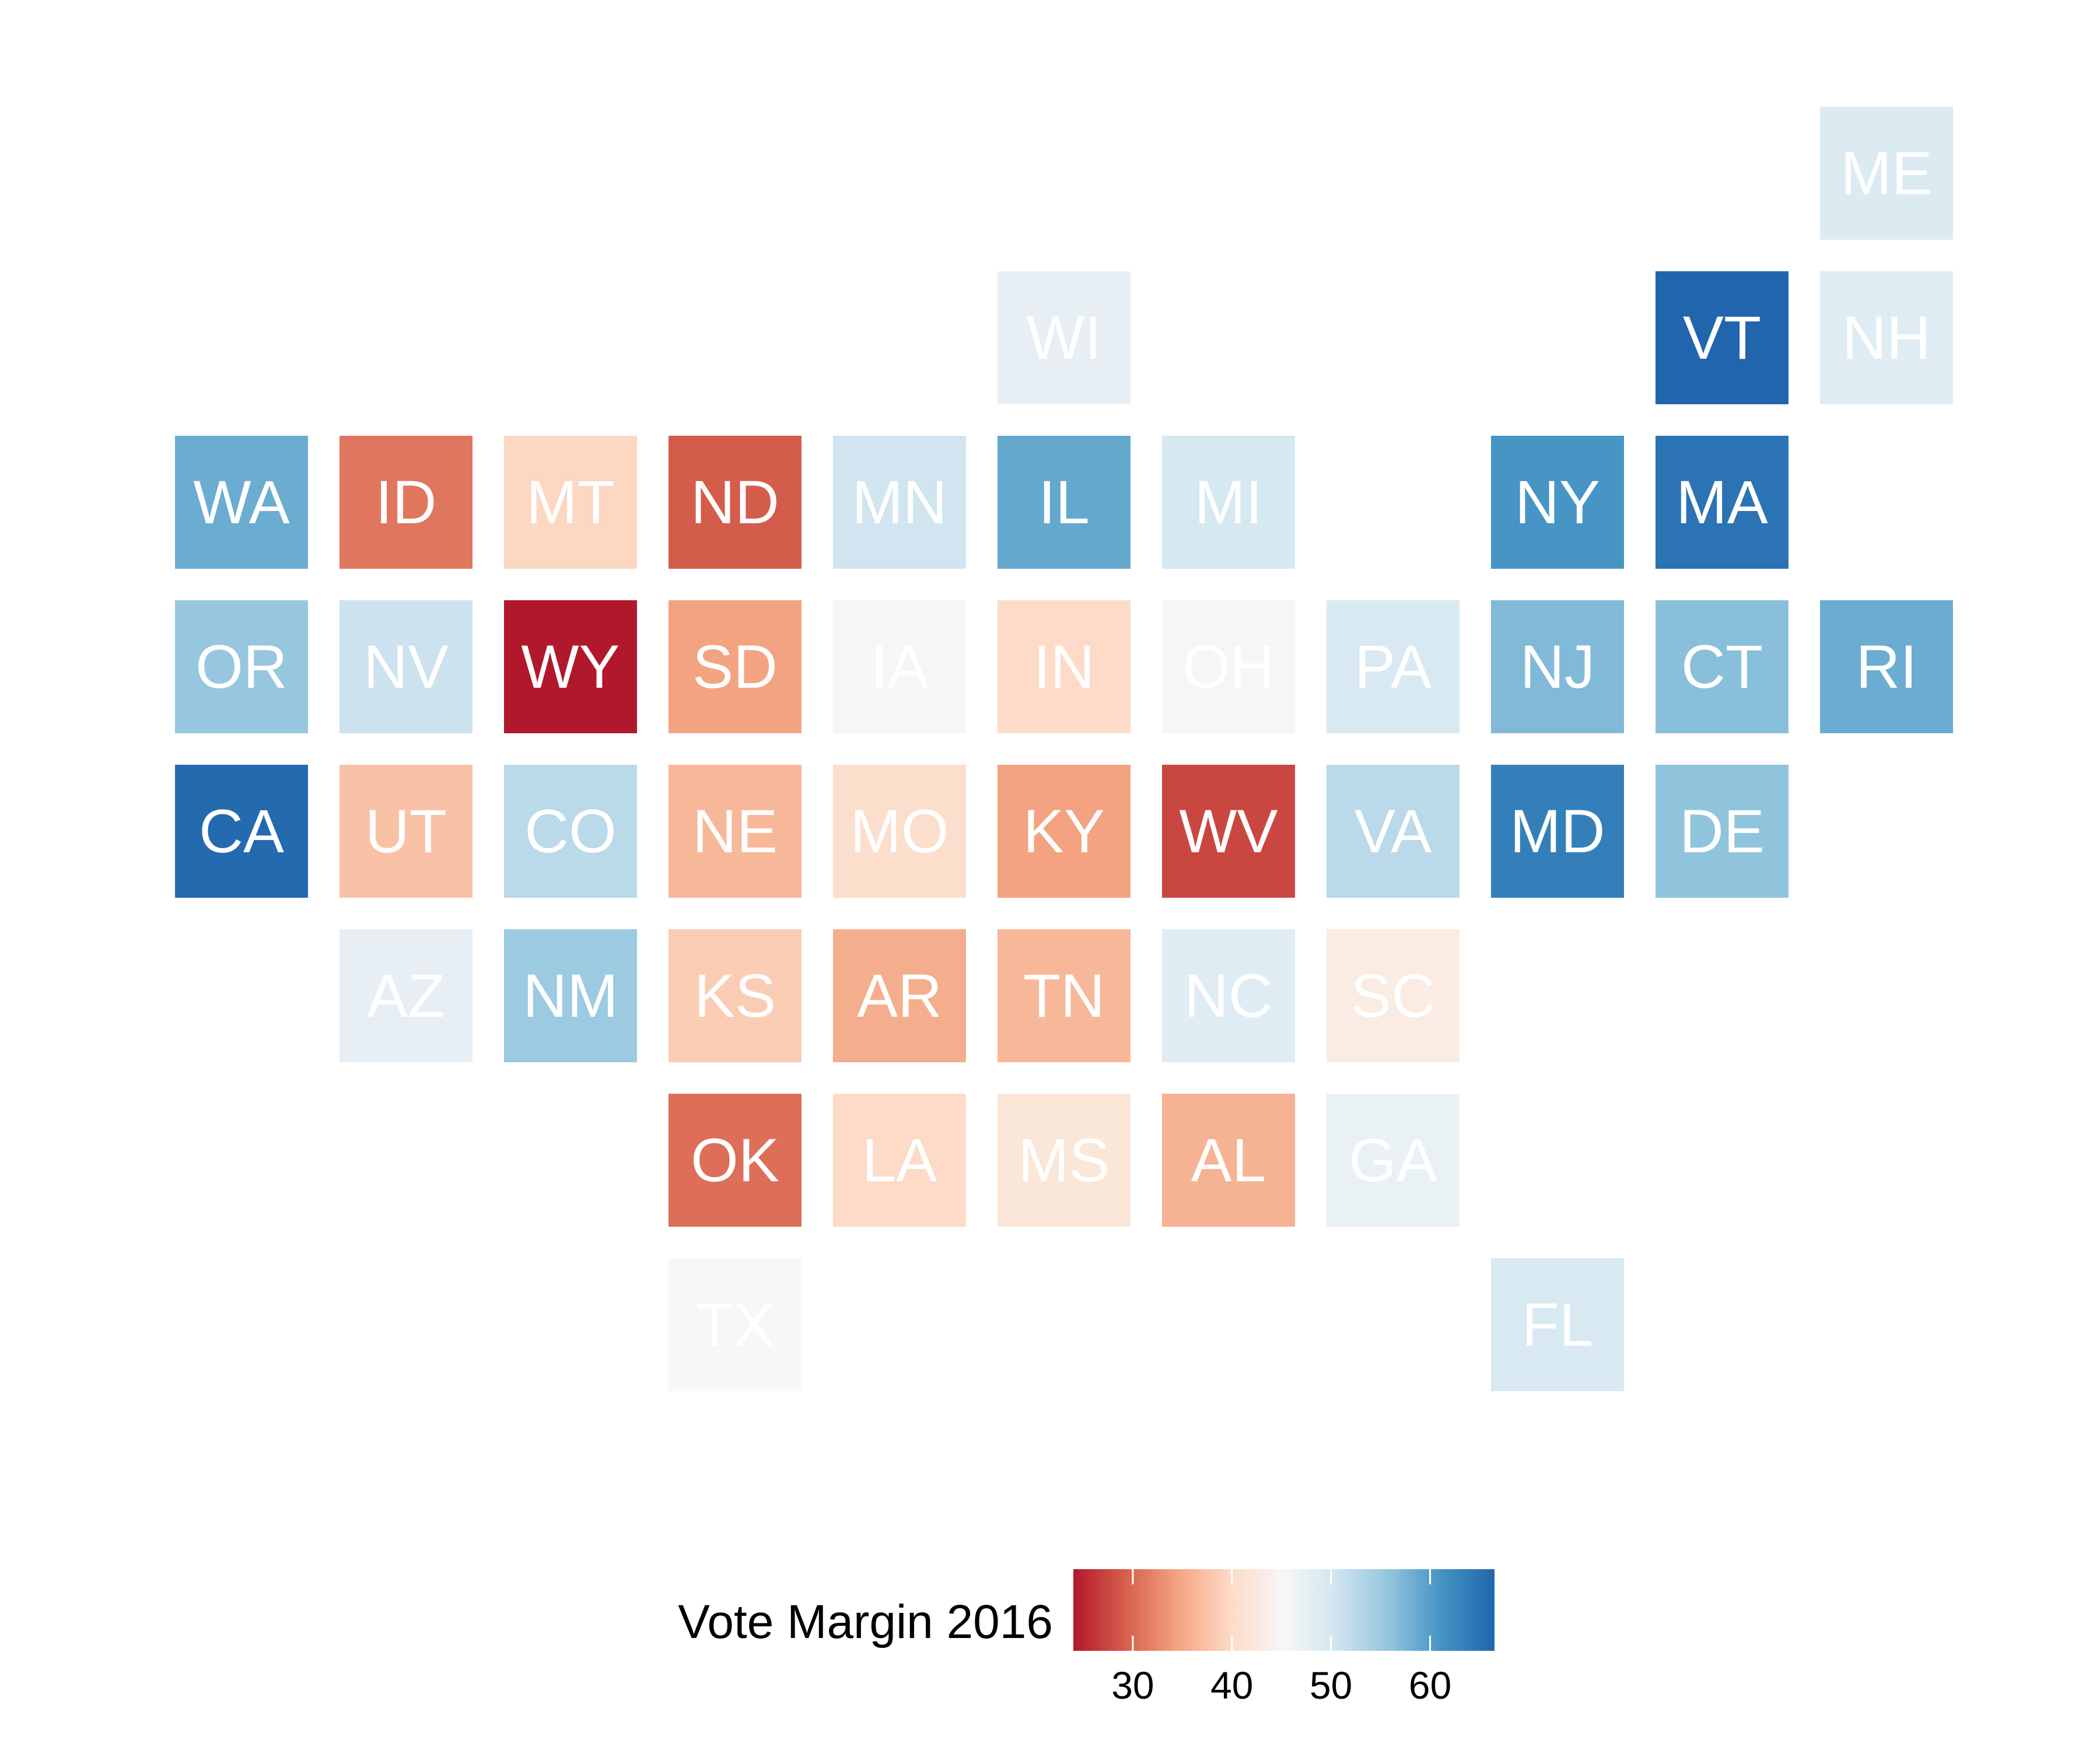 This screenshot has height=1750, width=2100. I want to click on state-label: FL, so click(1558, 1325).